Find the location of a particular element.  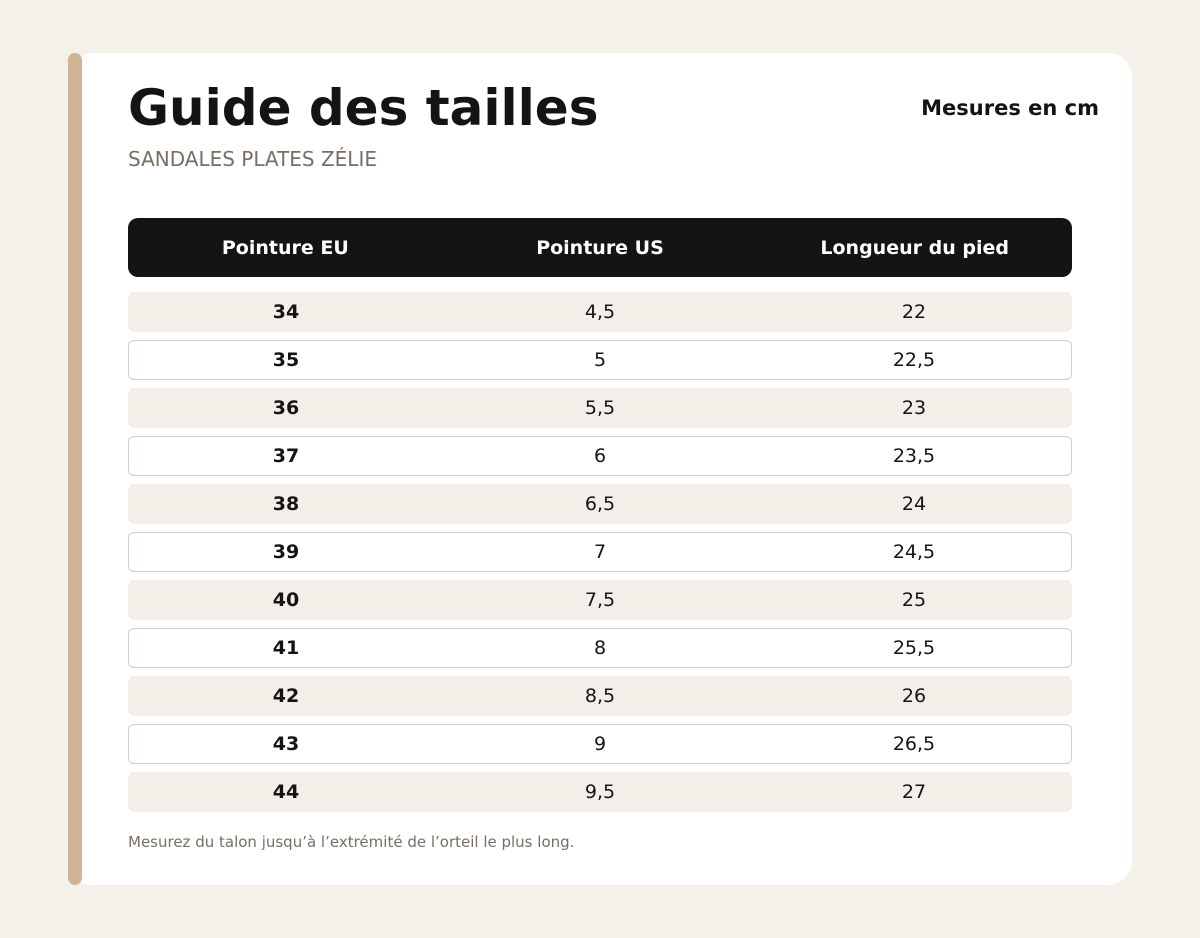

cell-eu-size: 37 is located at coordinates (286, 456).